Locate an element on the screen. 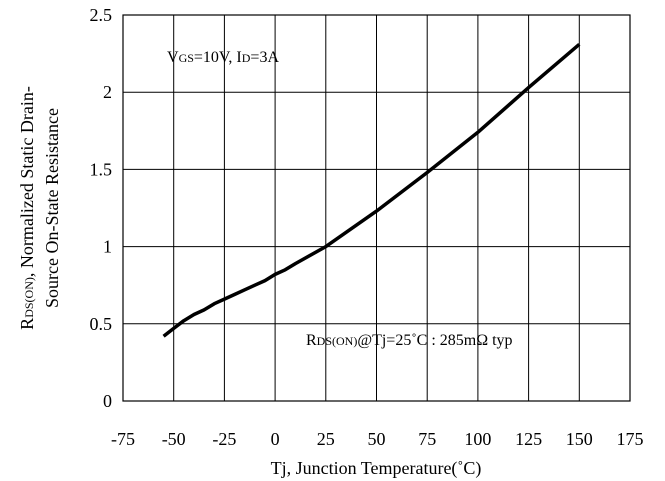 This screenshot has height=481, width=665. x-tick-label: -75 is located at coordinates (123, 439).